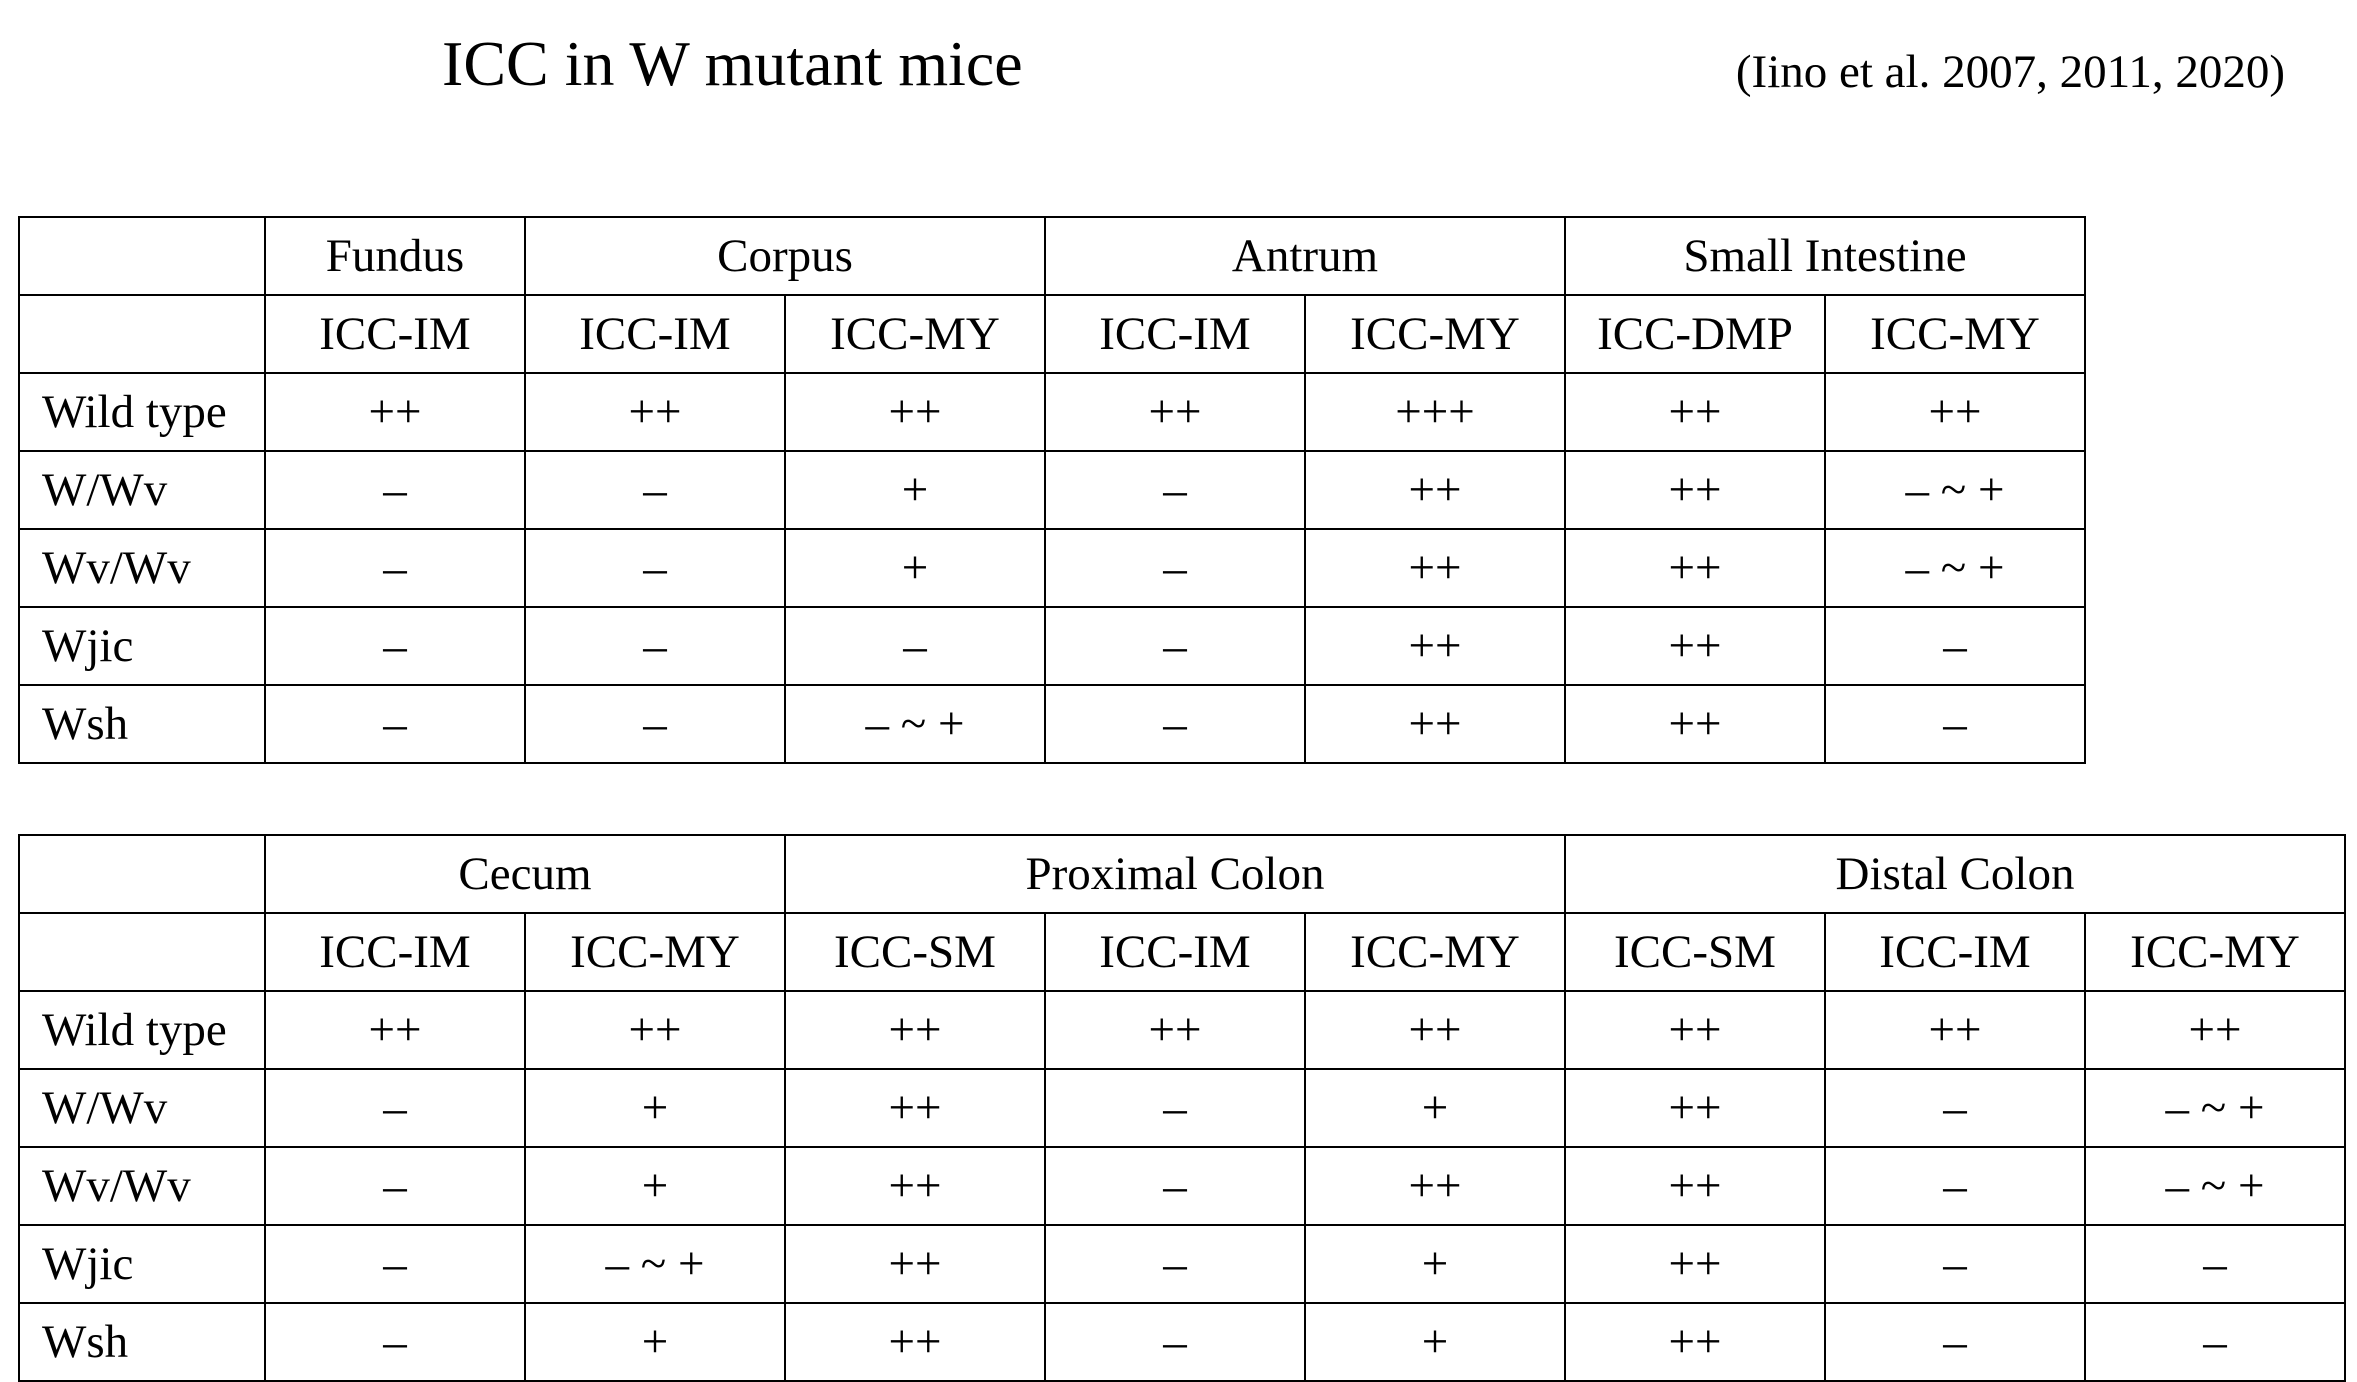 Image resolution: width=2357 pixels, height=1382 pixels. I want to click on cell-type-header: ICC-DMP, so click(1695, 334).